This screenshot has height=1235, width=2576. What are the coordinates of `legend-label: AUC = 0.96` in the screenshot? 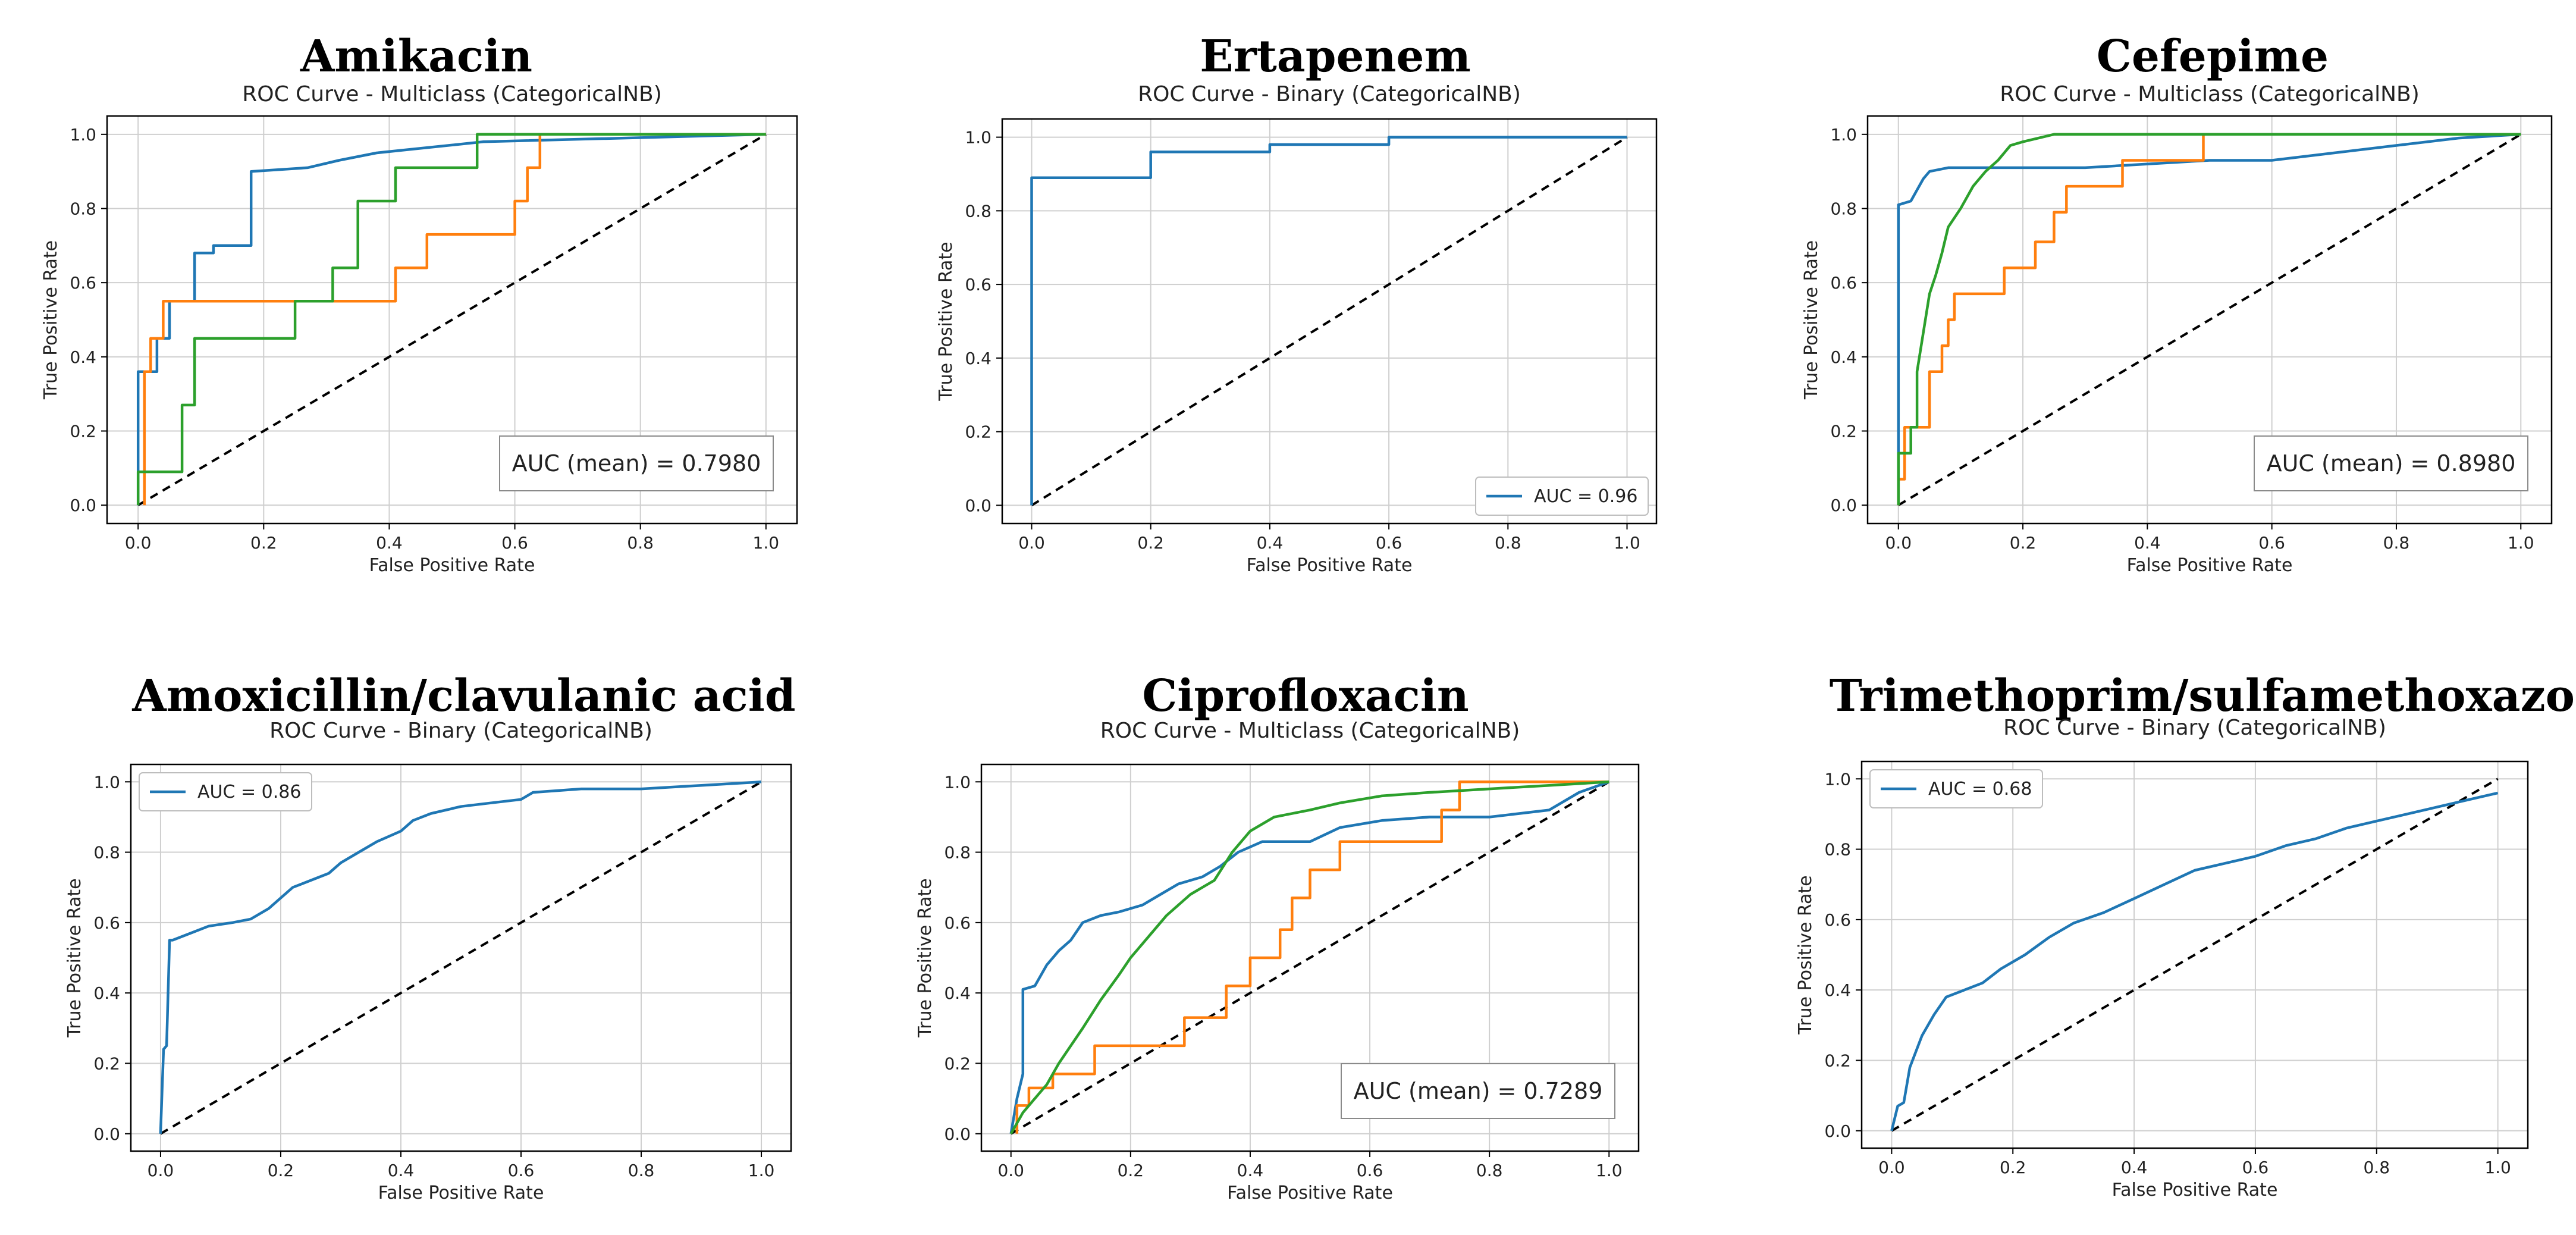 It's located at (1585, 496).